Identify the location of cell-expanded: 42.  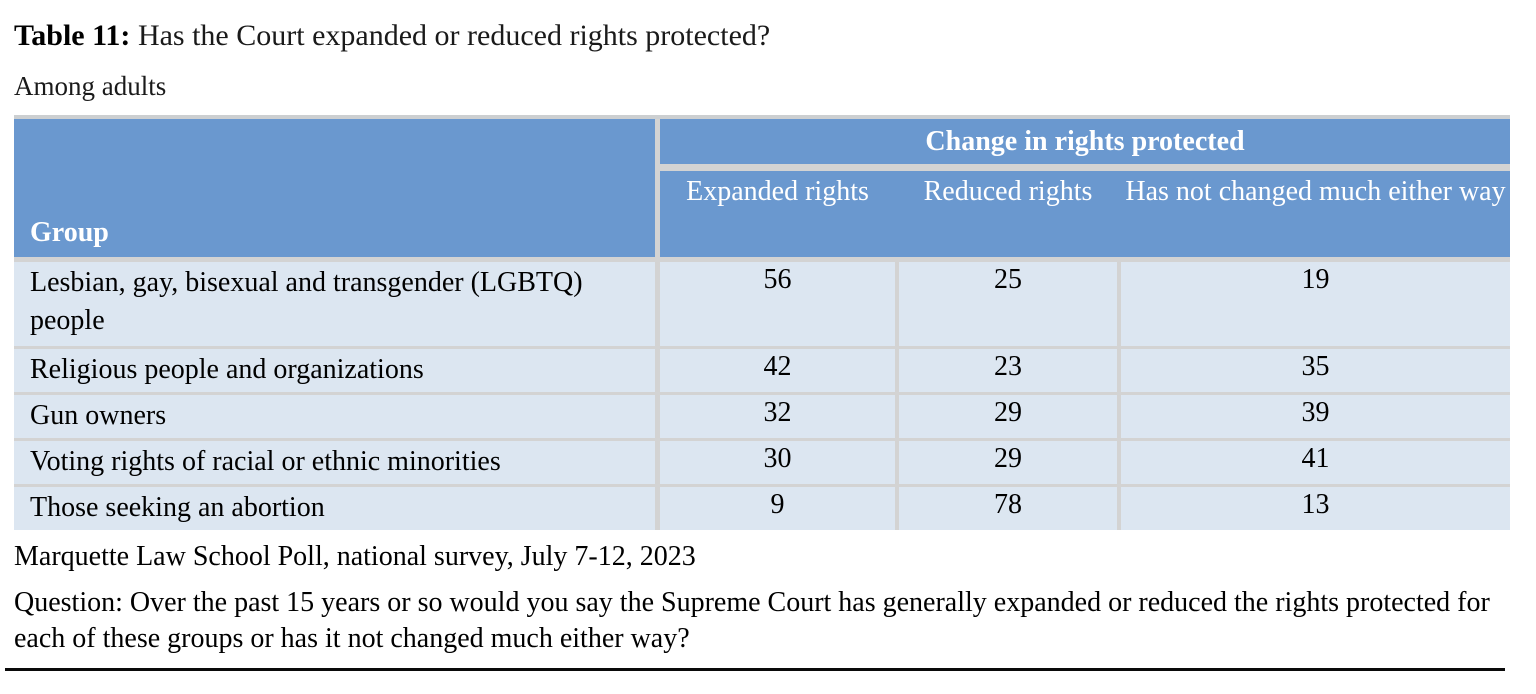
(777, 367).